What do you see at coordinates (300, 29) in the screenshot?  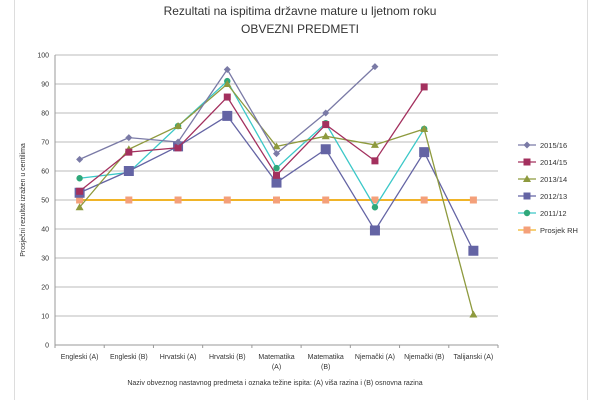 I see `chart-subtitle: OBVEZNI PREDMETI` at bounding box center [300, 29].